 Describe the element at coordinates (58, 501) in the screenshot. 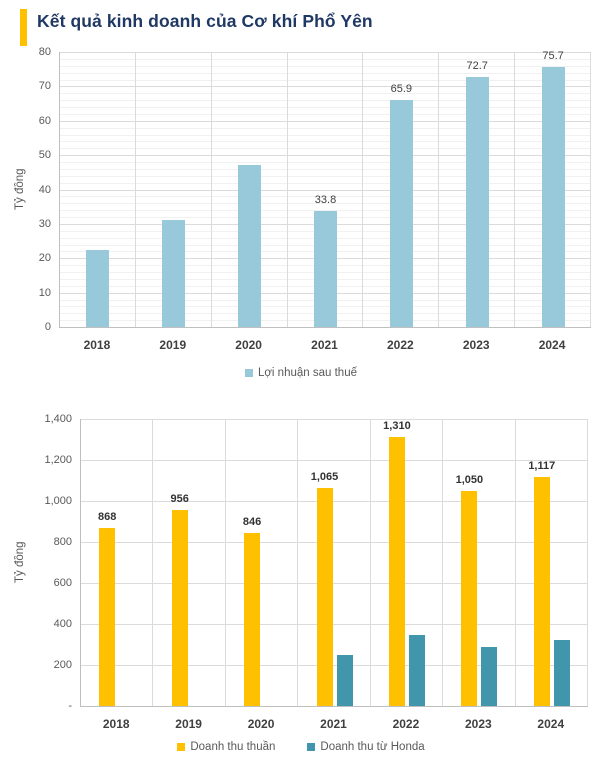

I see `y-tick-label: 1,000` at that location.